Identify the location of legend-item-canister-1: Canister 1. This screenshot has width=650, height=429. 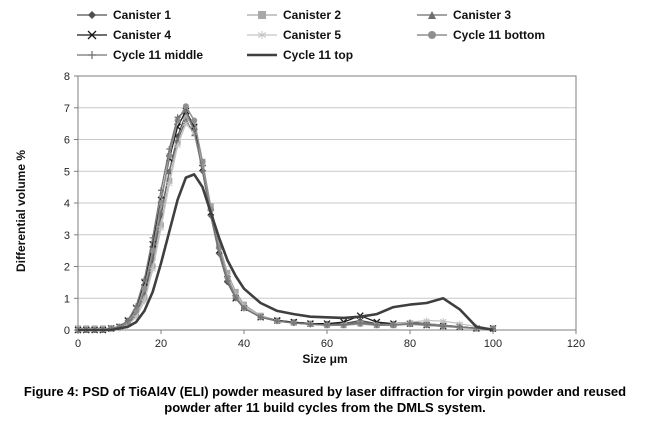
(160, 14).